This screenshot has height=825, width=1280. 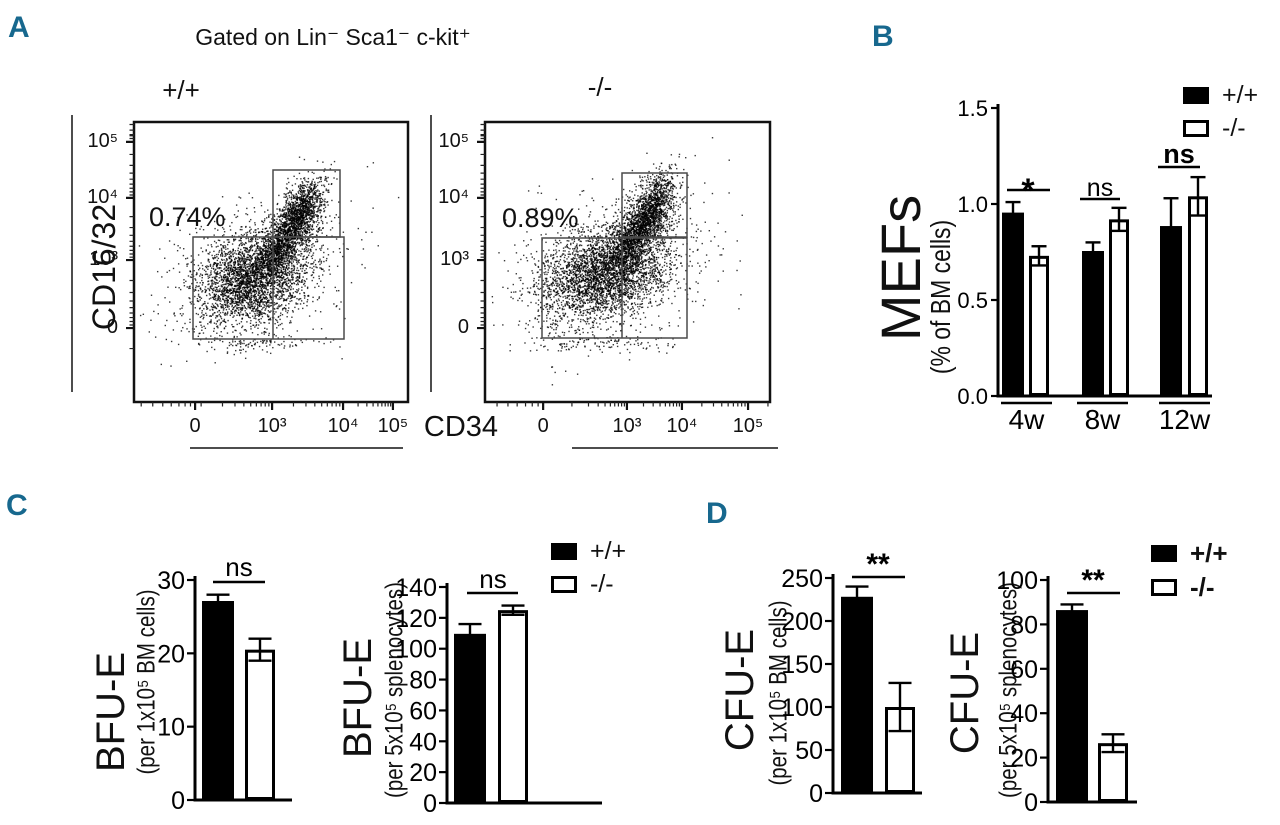 I want to click on legend-panel-d: +/+ -/-, so click(x=1189, y=570).